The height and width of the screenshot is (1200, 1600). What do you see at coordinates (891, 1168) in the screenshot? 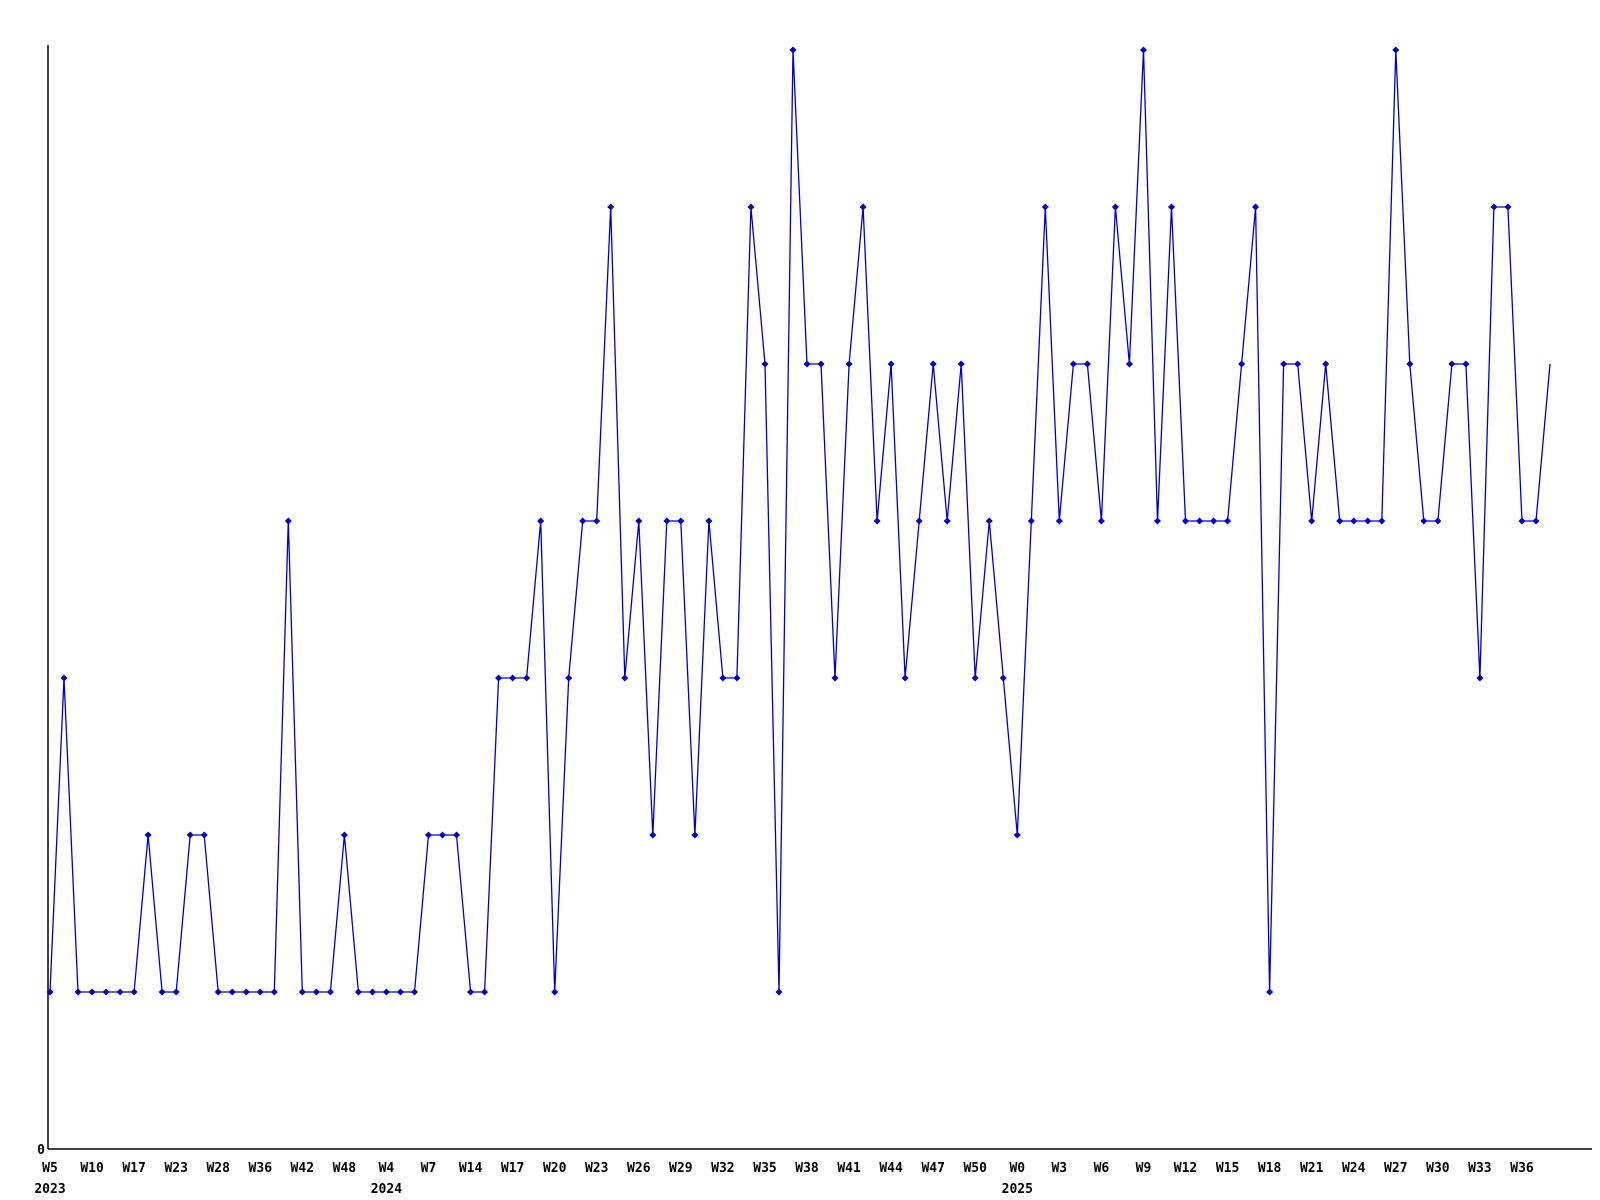
I see `x-tick-label: W44` at bounding box center [891, 1168].